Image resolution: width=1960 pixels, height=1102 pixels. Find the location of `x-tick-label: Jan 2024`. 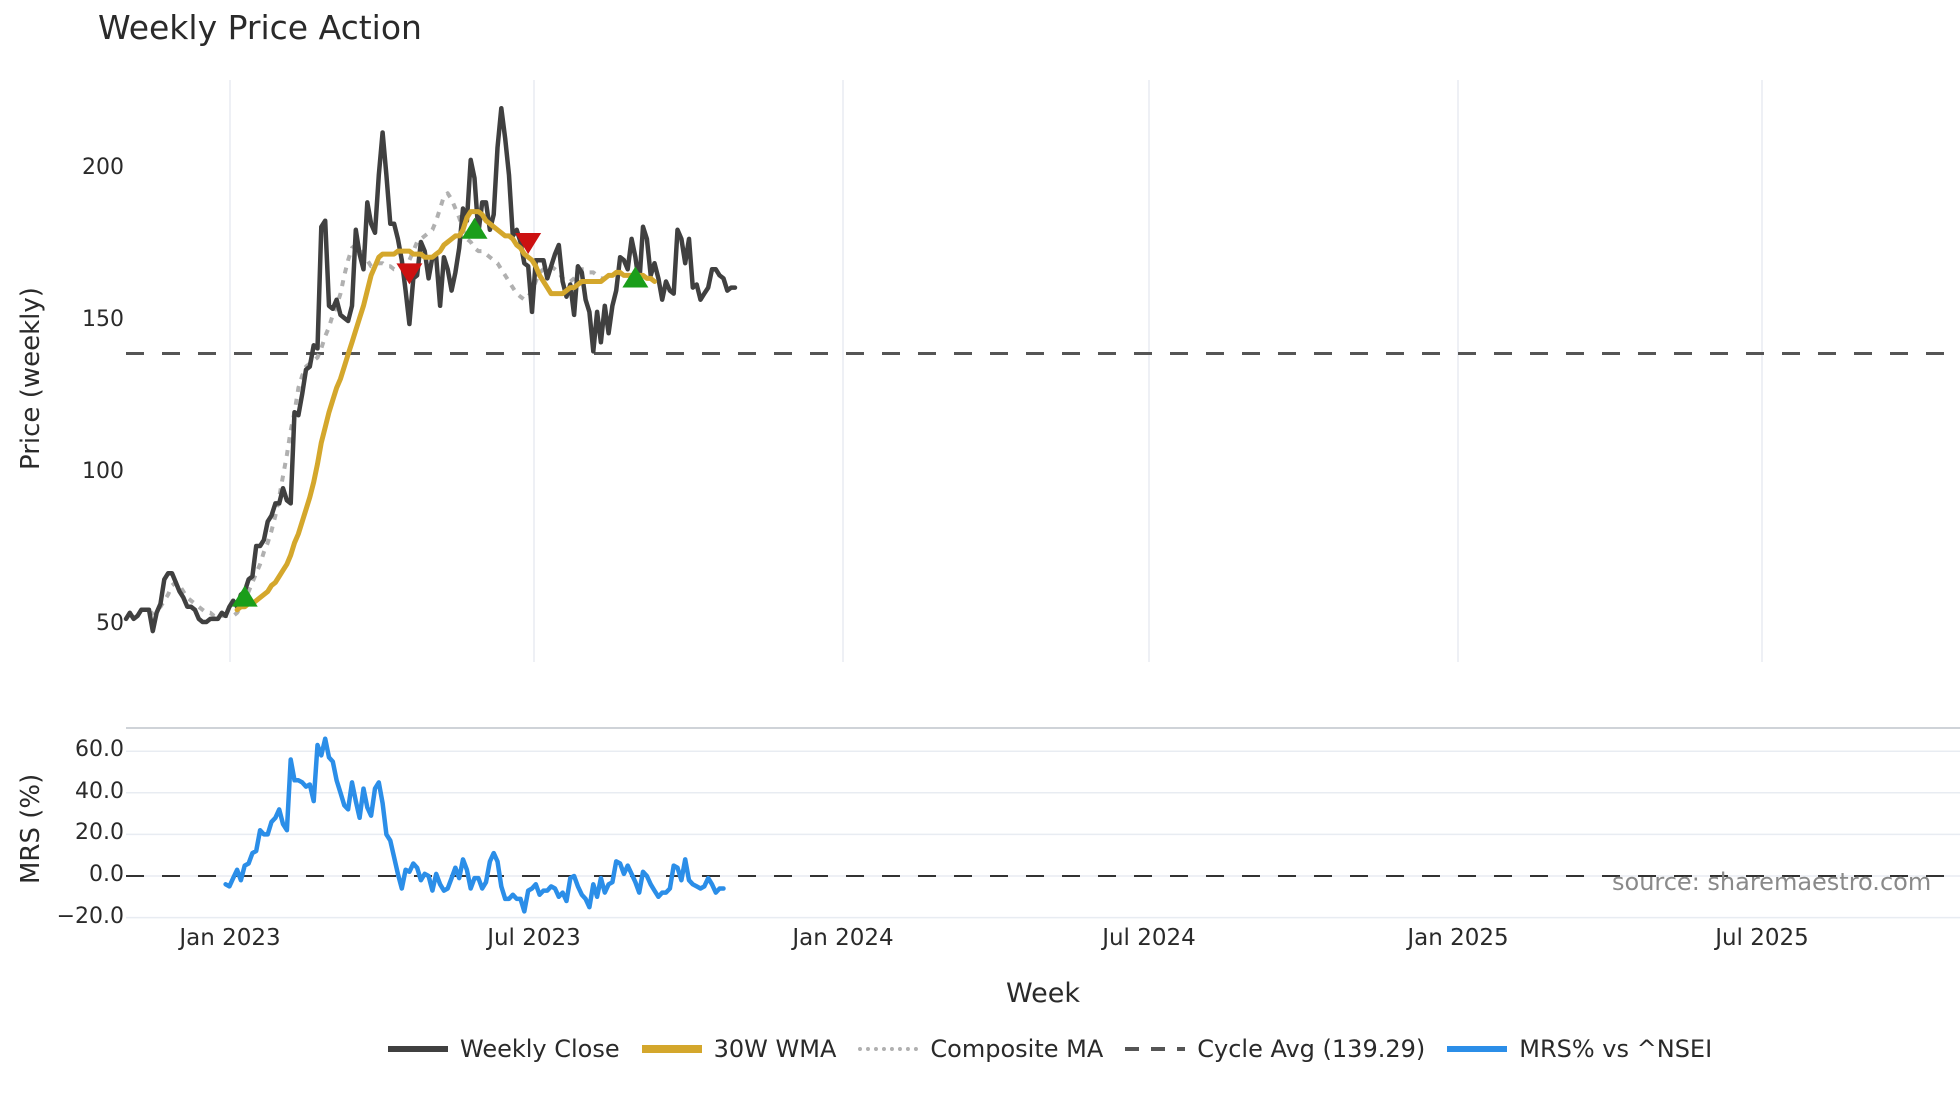

x-tick-label: Jan 2024 is located at coordinates (843, 938).